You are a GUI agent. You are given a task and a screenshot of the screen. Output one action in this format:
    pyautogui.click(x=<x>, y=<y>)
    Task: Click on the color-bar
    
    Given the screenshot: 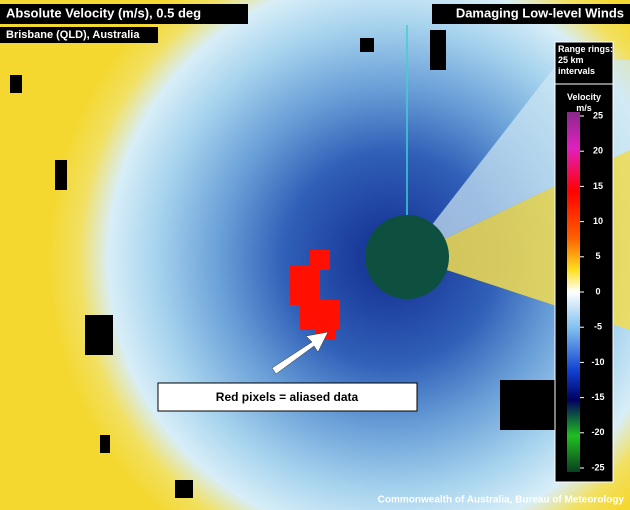 What is the action you would take?
    pyautogui.click(x=573, y=292)
    